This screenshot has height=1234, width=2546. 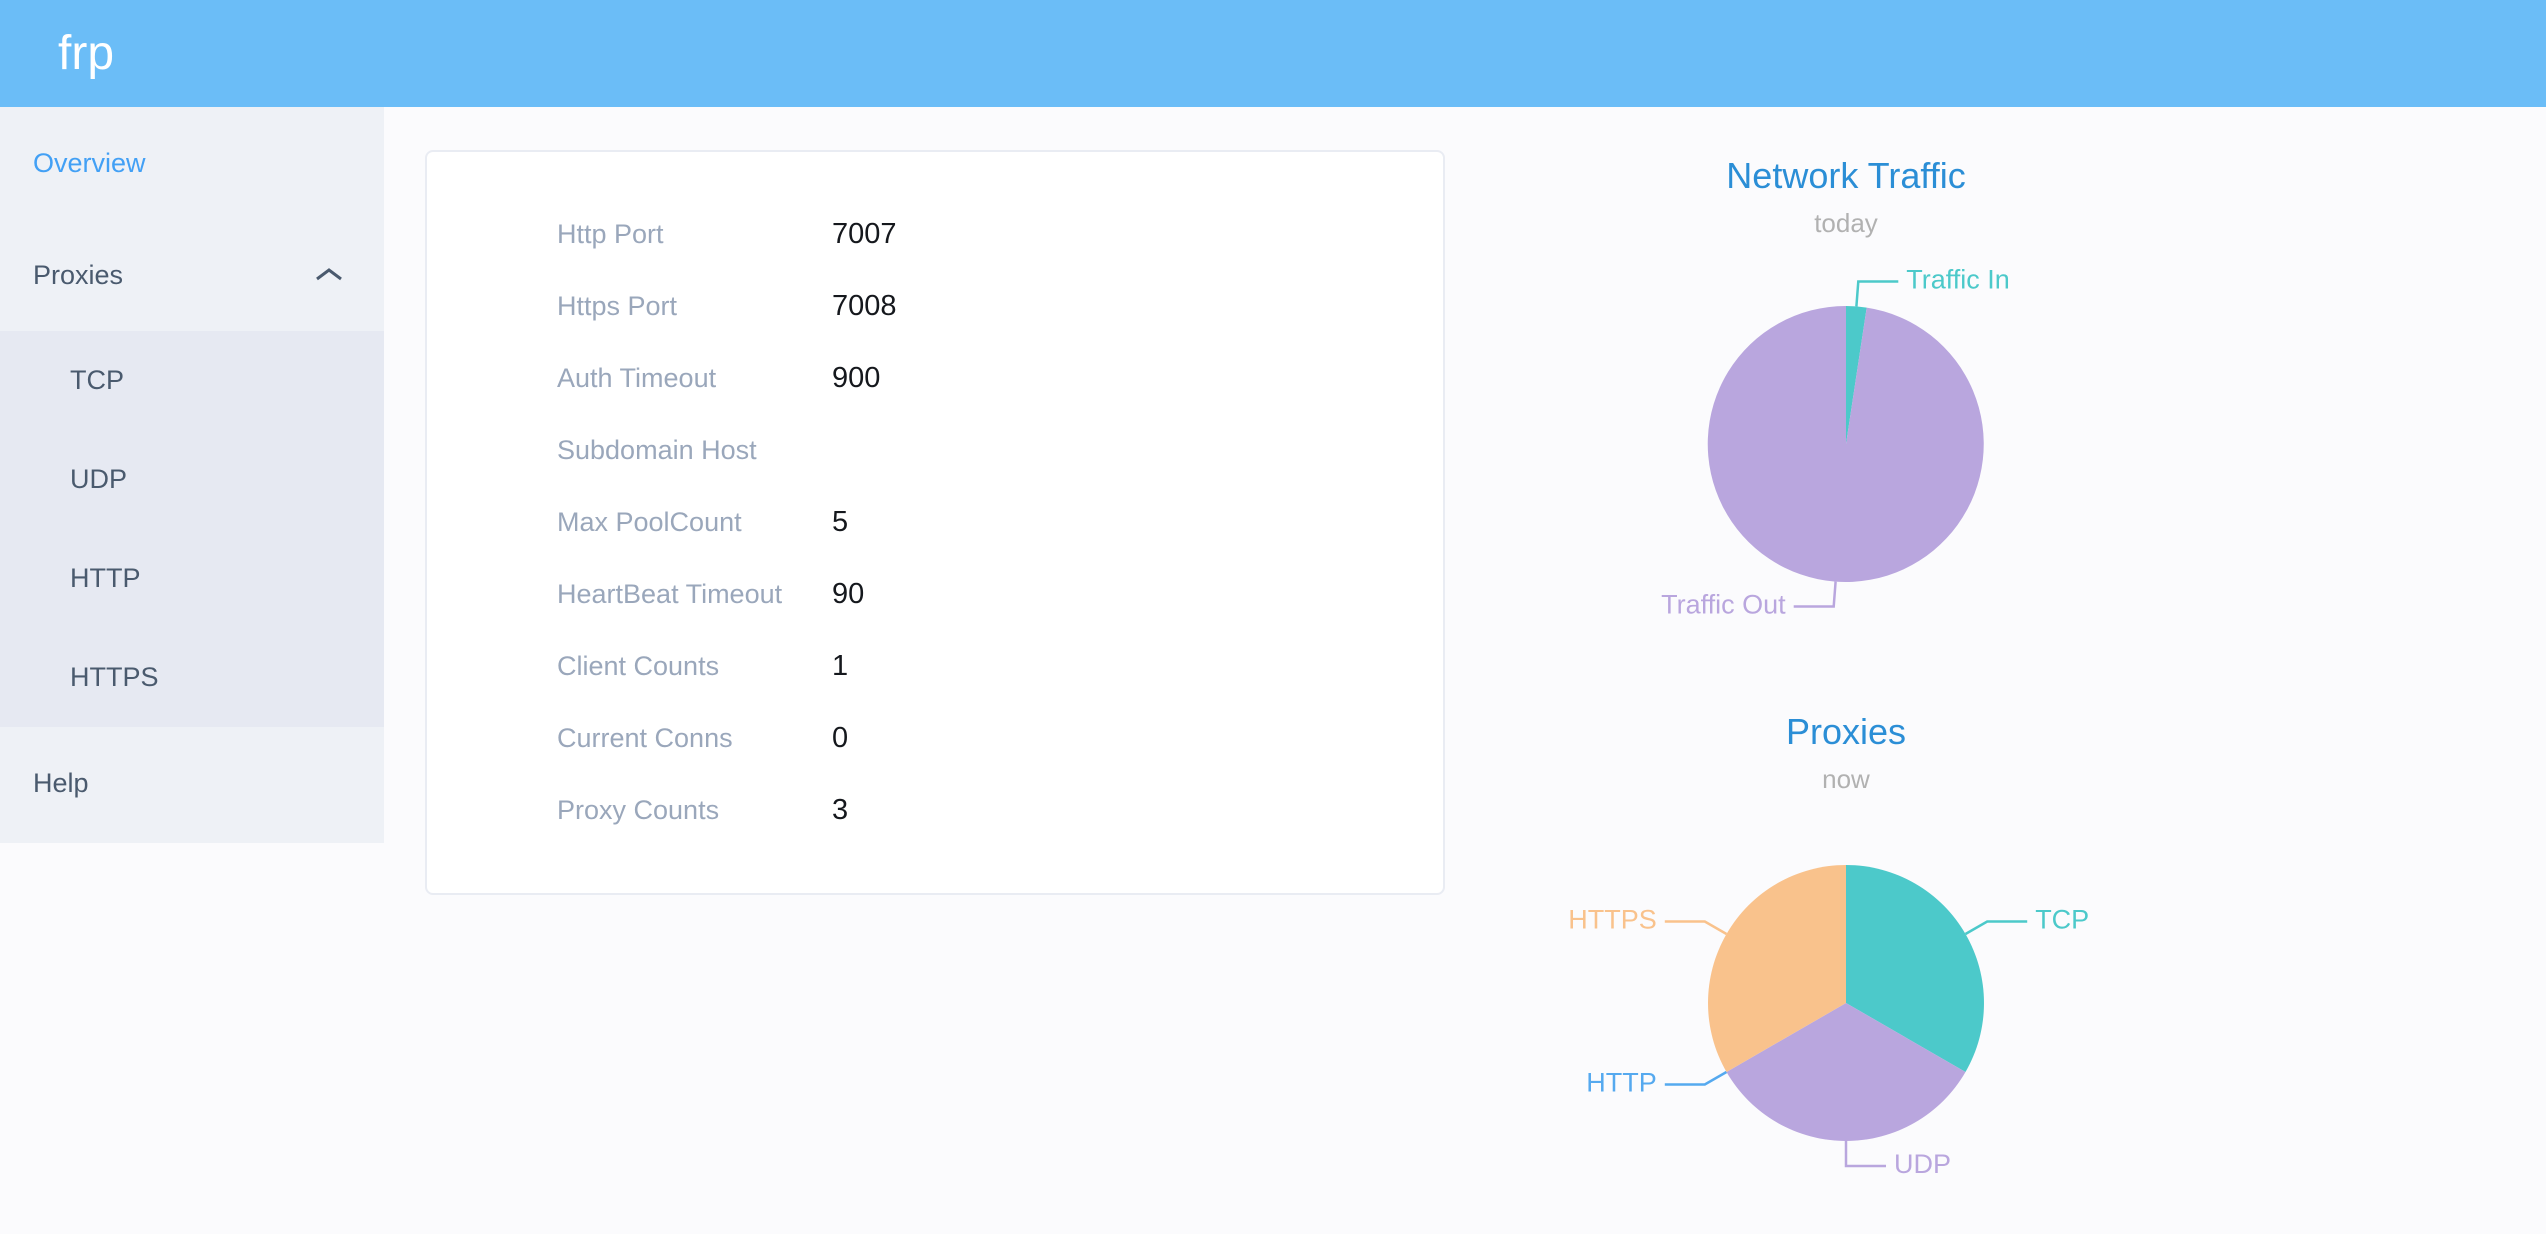 What do you see at coordinates (1000, 522) in the screenshot?
I see `config-row-max-poolcount: Max PoolCount 5` at bounding box center [1000, 522].